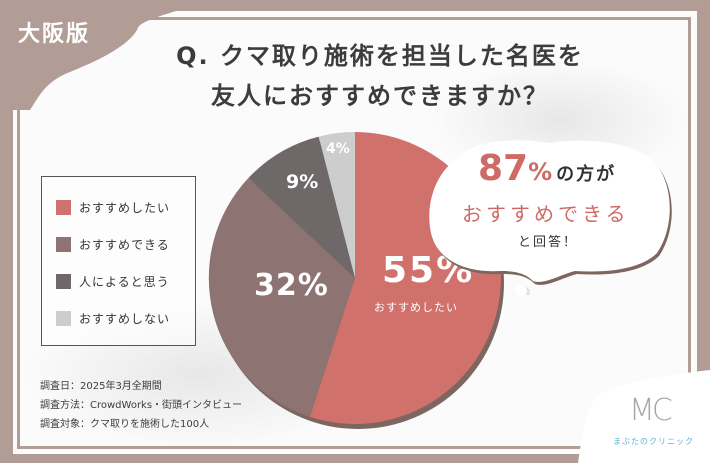  I want to click on legend-item-depends: 人によると思う, so click(113, 281).